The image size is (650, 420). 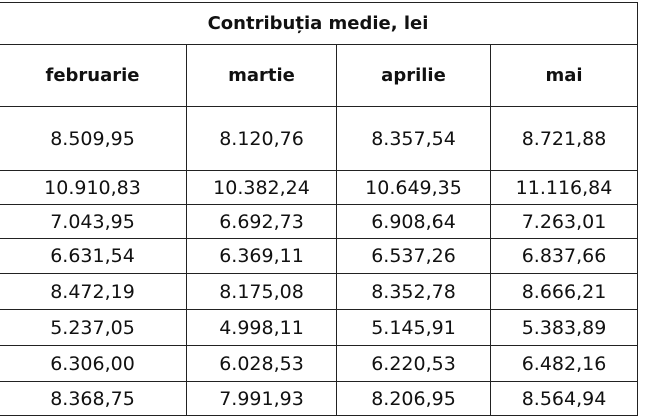 What do you see at coordinates (93, 221) in the screenshot?
I see `table-cell: 7.043,95` at bounding box center [93, 221].